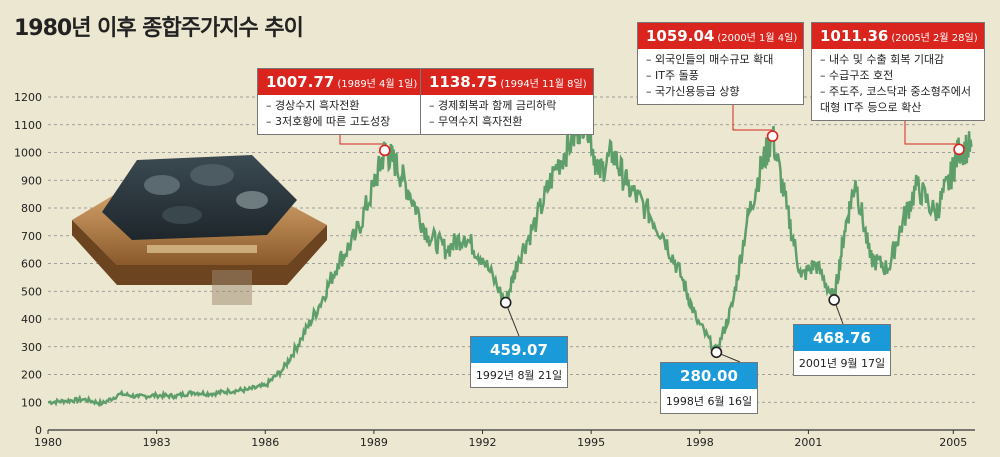 This screenshot has height=457, width=1000. Describe the element at coordinates (709, 388) in the screenshot. I see `trough-box-1998: 280.00 1998년 6월 16일` at that location.